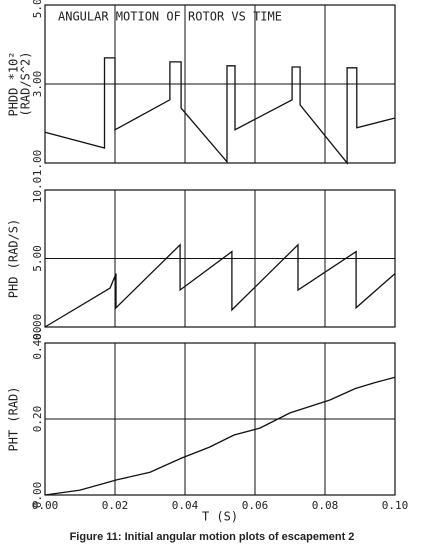 The height and width of the screenshot is (553, 424). I want to click on x-tick-label: 0.08, so click(325, 505).